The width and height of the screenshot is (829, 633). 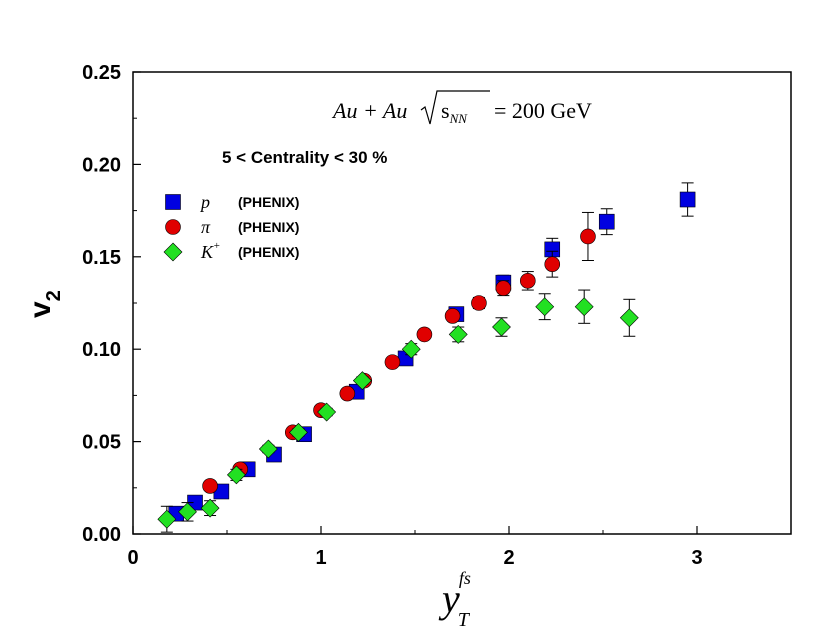 What do you see at coordinates (101, 350) in the screenshot?
I see `y-tick-label: 0.10` at bounding box center [101, 350].